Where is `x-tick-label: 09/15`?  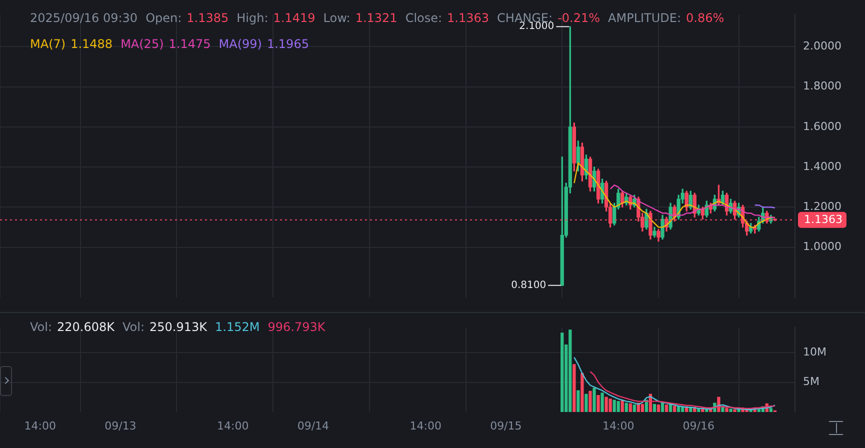
x-tick-label: 09/15 is located at coordinates (506, 425).